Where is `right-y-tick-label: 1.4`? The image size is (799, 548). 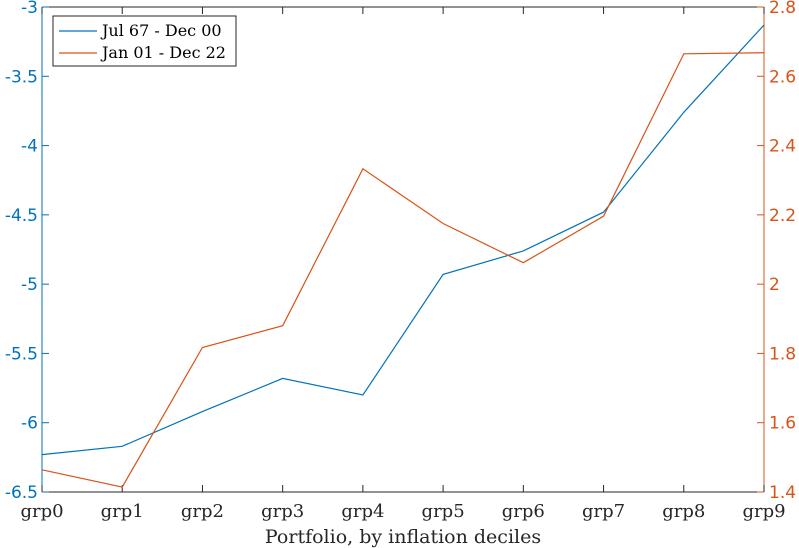
right-y-tick-label: 1.4 is located at coordinates (782, 493).